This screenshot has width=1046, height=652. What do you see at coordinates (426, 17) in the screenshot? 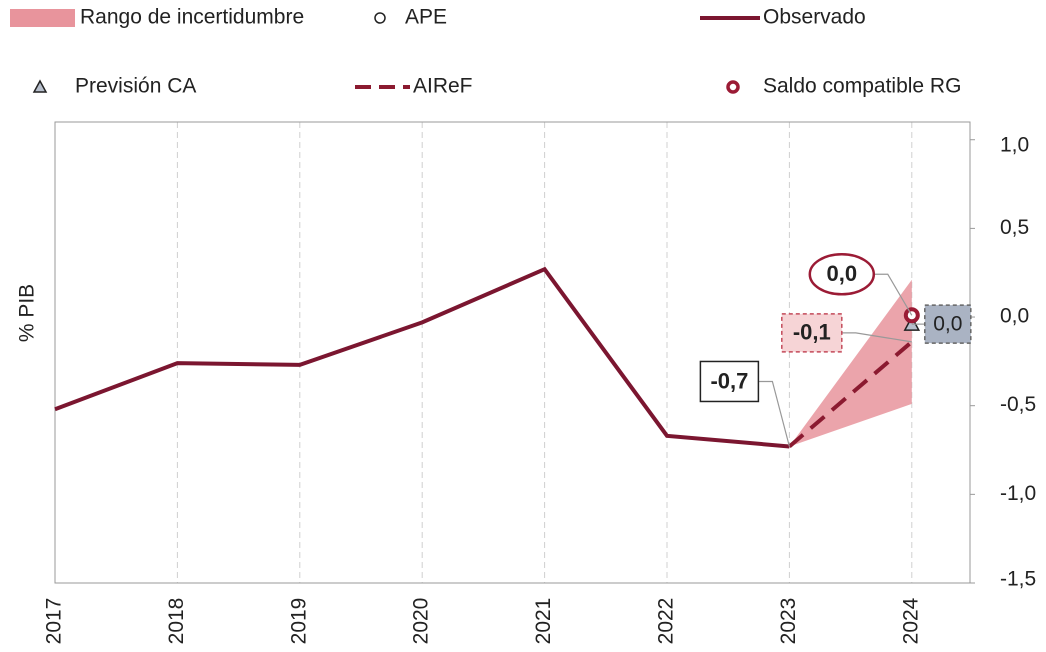
I see `legend-label: APE` at bounding box center [426, 17].